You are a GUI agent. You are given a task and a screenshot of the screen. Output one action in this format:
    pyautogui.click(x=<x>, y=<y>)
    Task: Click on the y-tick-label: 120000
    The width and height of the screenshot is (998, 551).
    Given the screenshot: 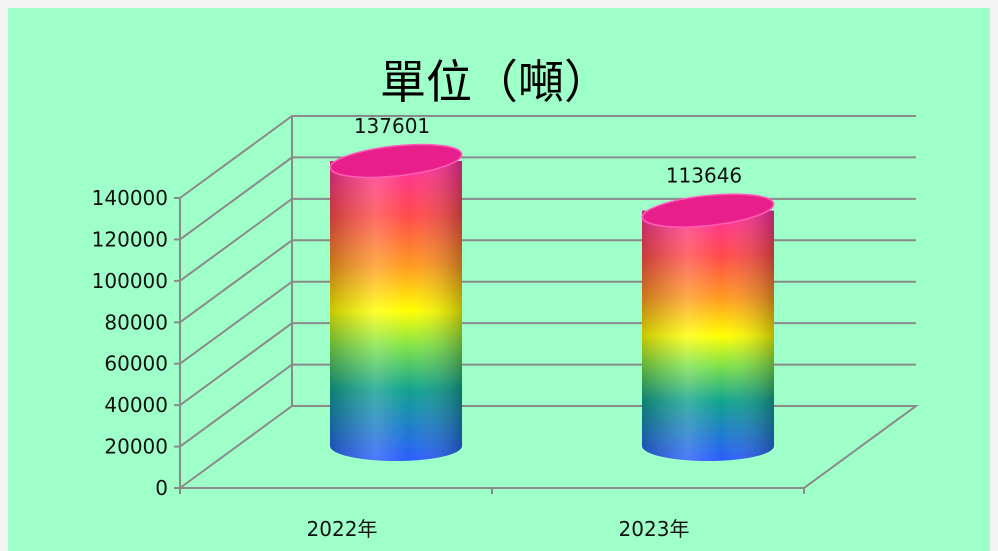 What is the action you would take?
    pyautogui.click(x=130, y=239)
    